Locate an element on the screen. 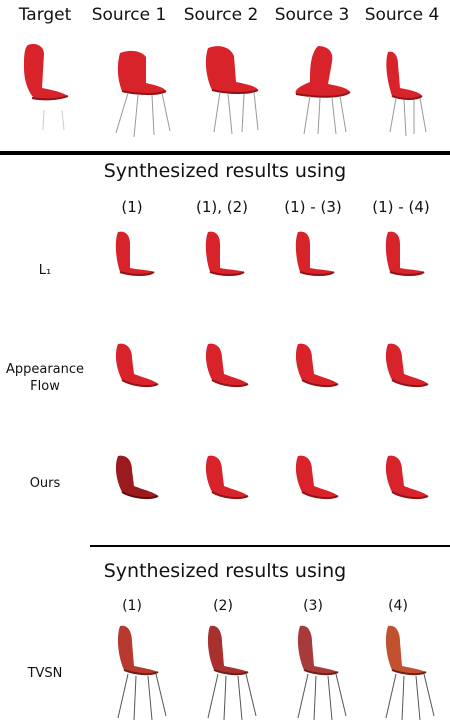 Image resolution: width=450 pixels, height=727 pixels. section1-col2-label: (1), (2) is located at coordinates (222, 207).